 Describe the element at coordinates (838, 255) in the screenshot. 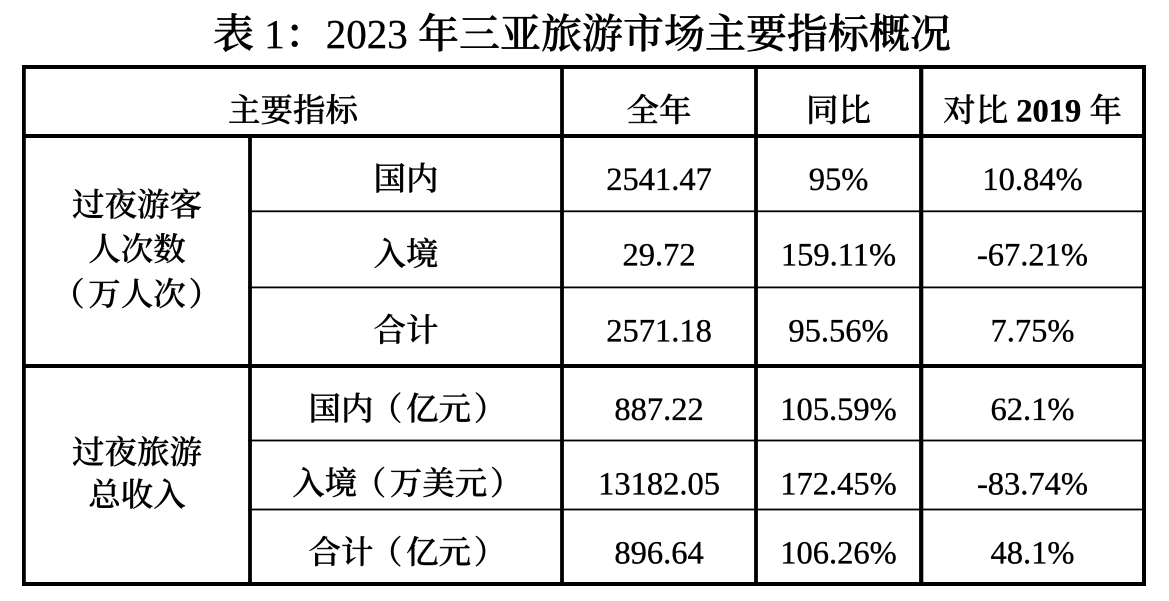

I see `svg-text: 159.11%` at that location.